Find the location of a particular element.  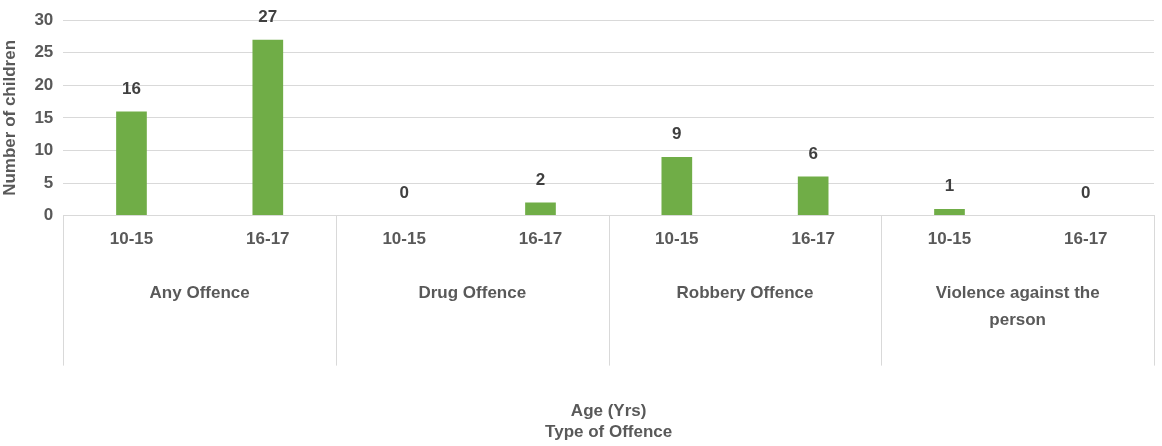

y-tick-label: 0 is located at coordinates (48, 215).